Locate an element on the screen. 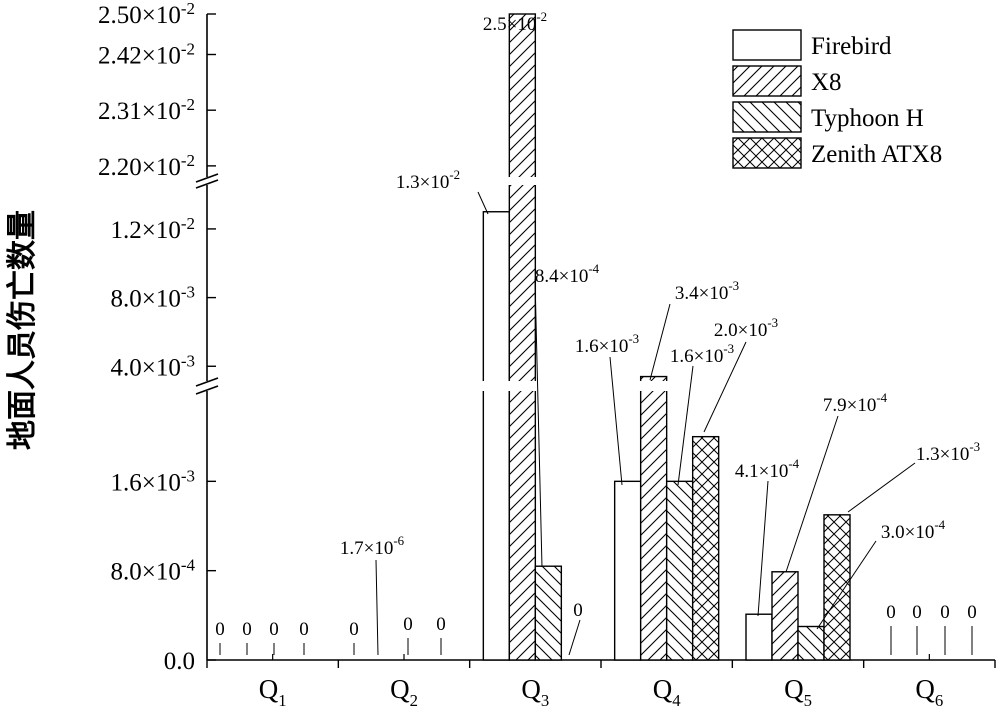 This screenshot has width=1000, height=715. data-label: 1.7×10⁻⁶ is located at coordinates (372, 546).